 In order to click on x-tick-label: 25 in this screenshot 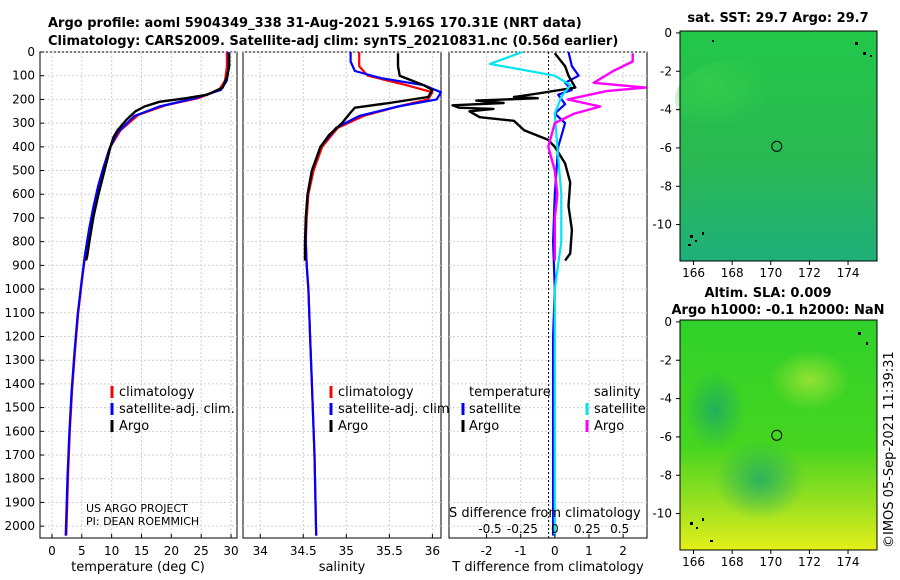, I will do `click(201, 551)`.